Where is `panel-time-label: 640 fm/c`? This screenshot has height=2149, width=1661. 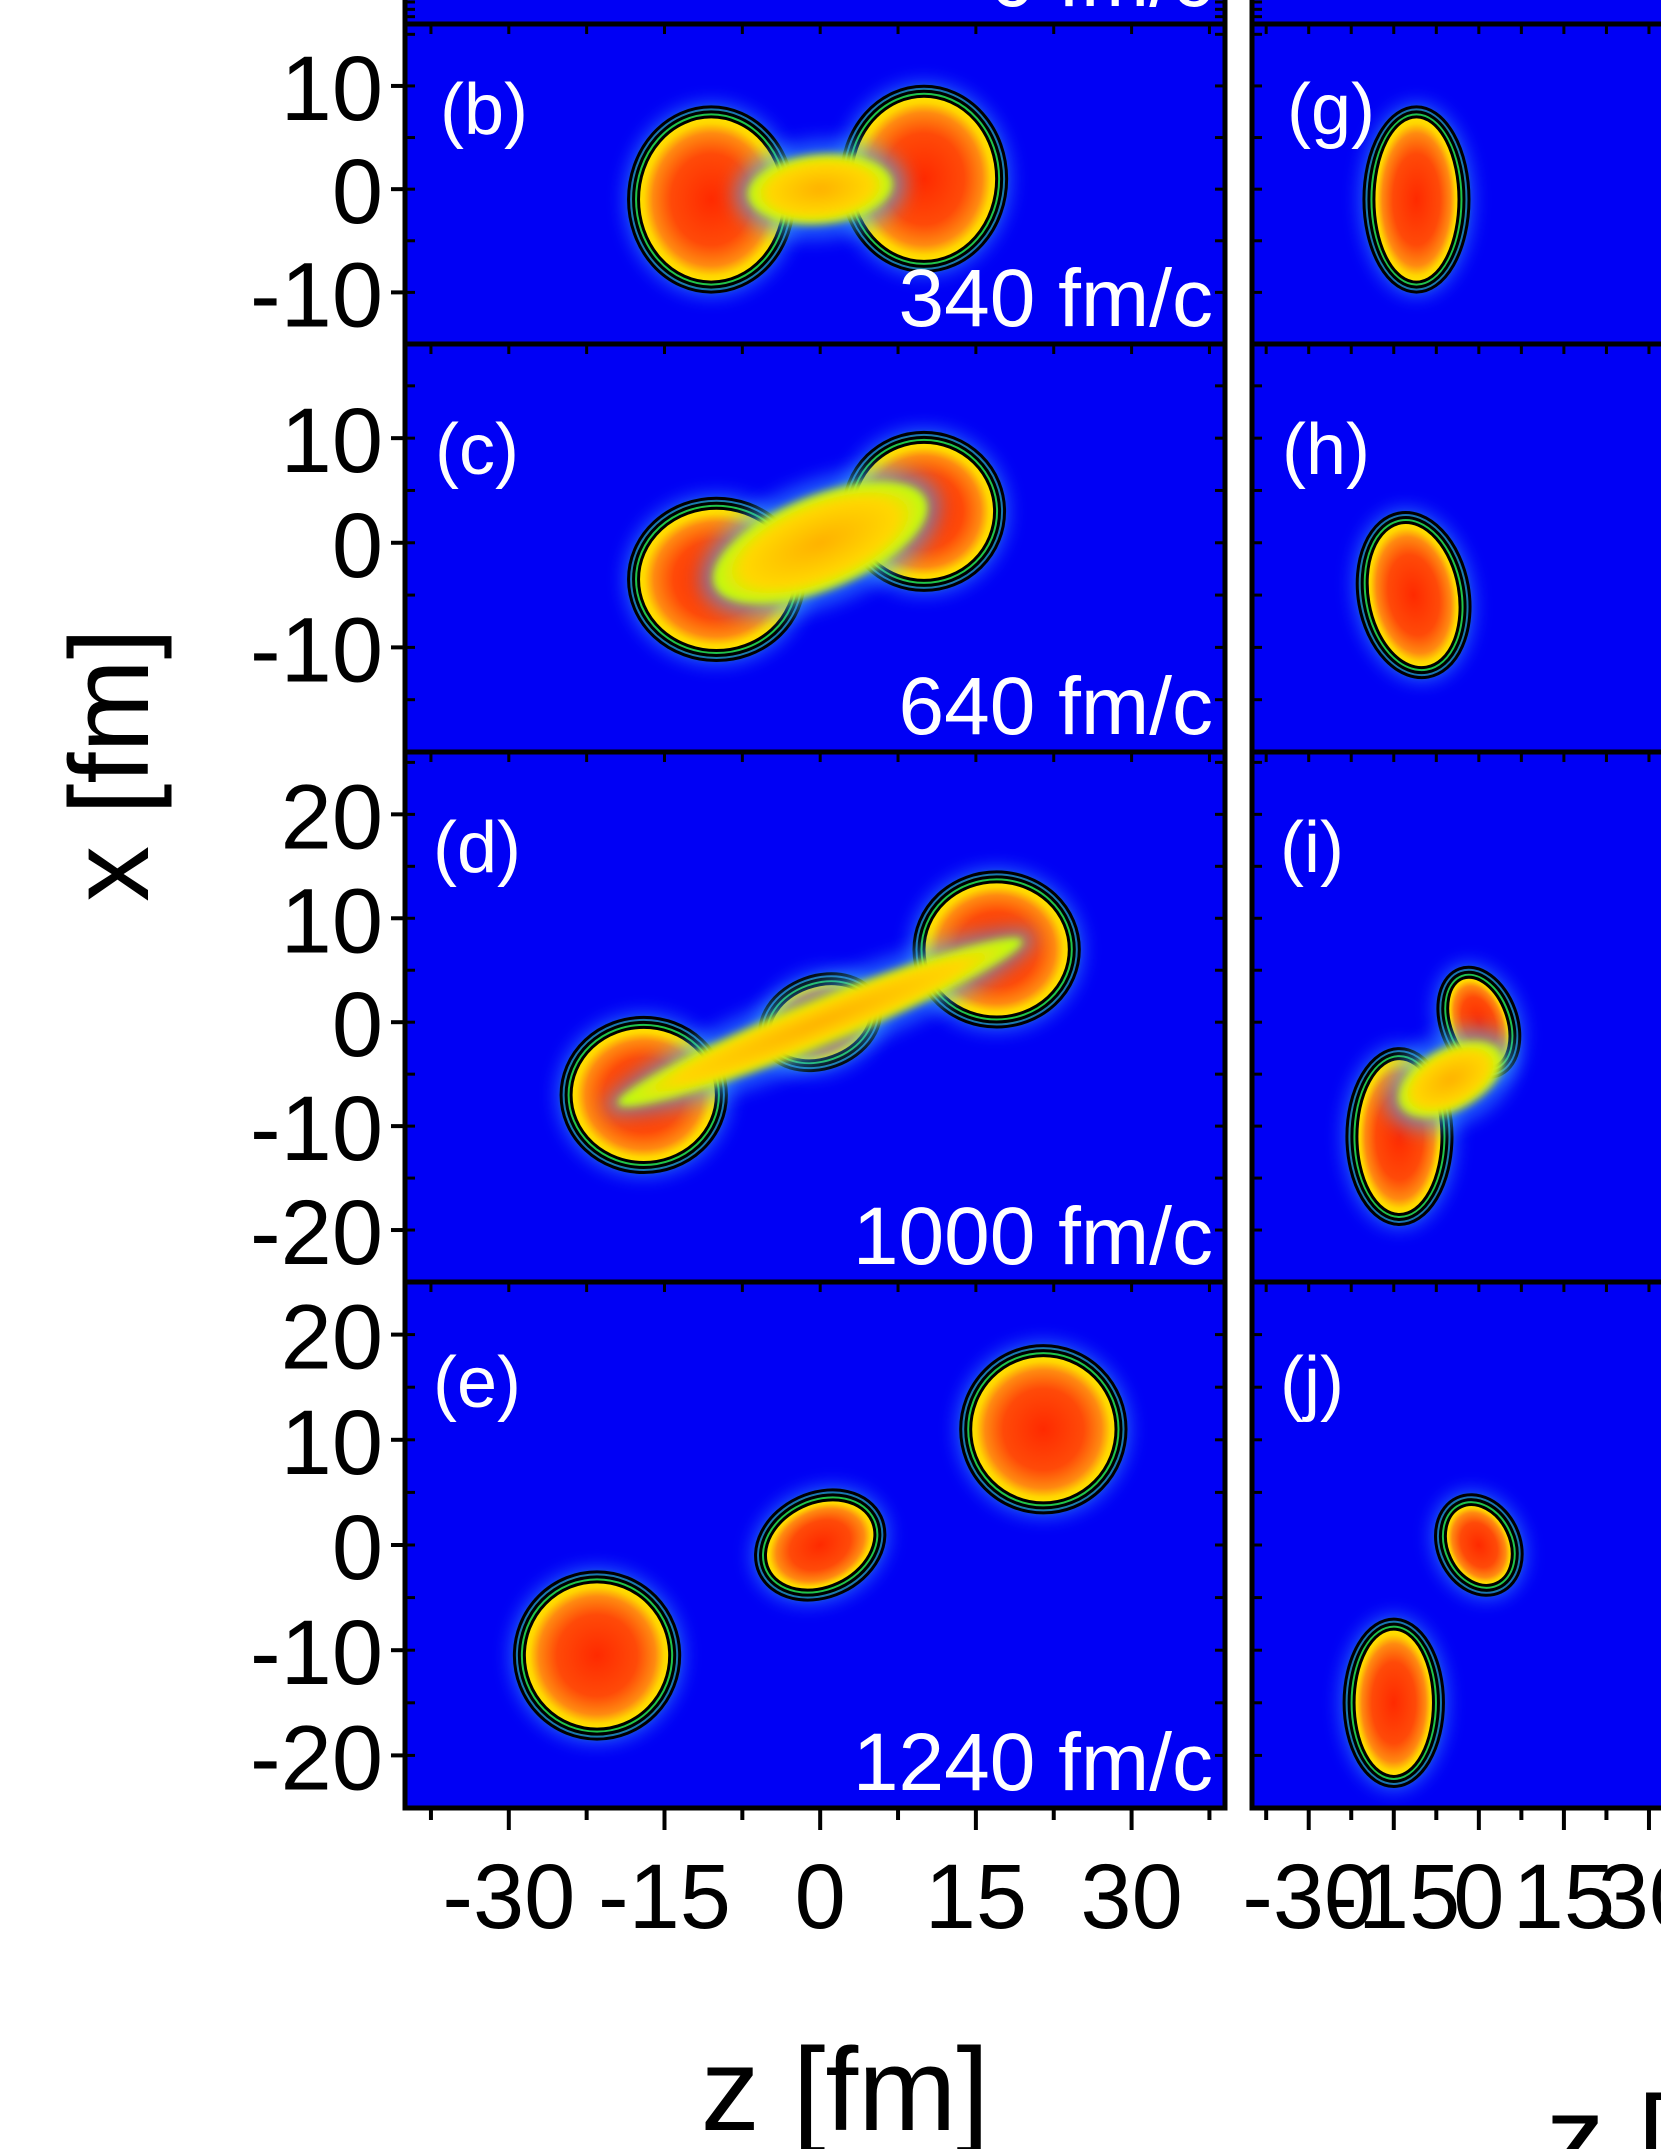 panel-time-label: 640 fm/c is located at coordinates (1056, 706).